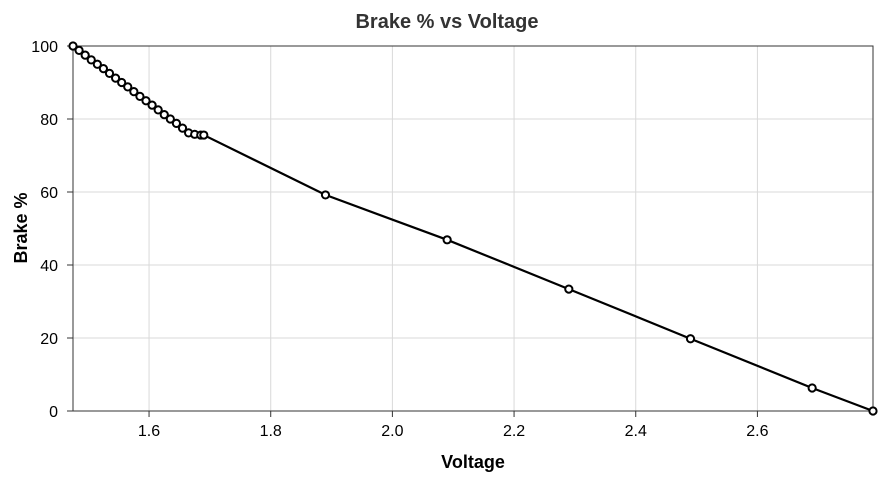 This screenshot has width=891, height=480. What do you see at coordinates (473, 462) in the screenshot?
I see `x-axis-label: Voltage` at bounding box center [473, 462].